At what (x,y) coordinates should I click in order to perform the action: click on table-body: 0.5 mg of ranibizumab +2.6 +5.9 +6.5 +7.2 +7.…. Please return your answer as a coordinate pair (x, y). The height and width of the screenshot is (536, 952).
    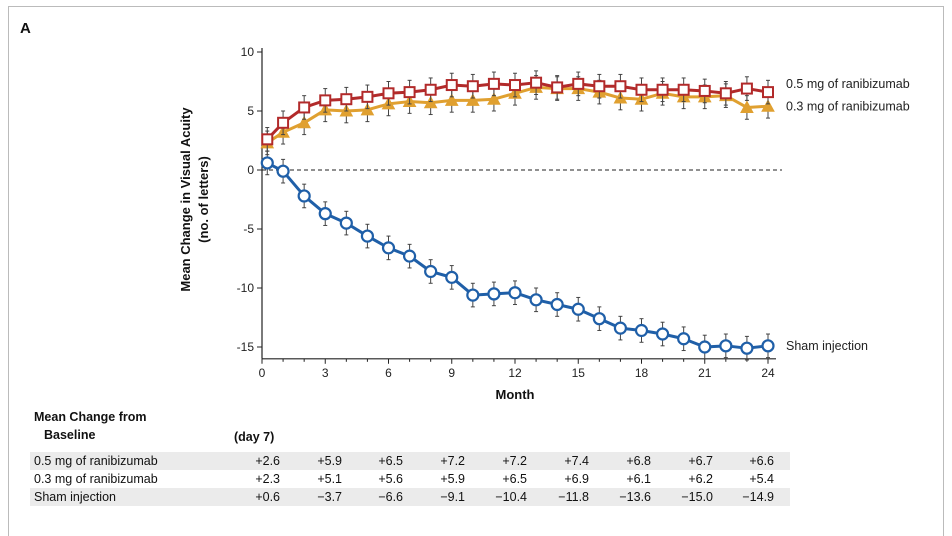
    Looking at the image, I should click on (410, 479).